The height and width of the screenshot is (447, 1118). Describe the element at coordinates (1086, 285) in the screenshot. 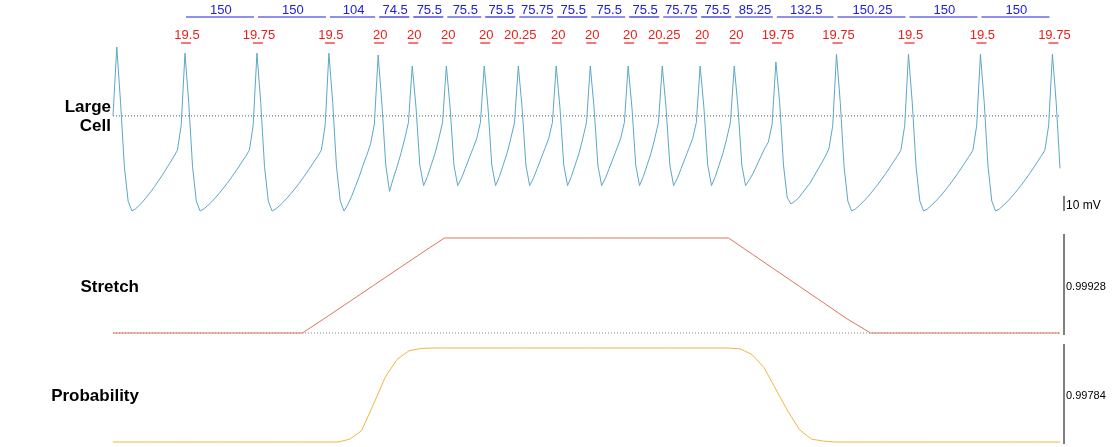

I see `text: 0.99928` at that location.